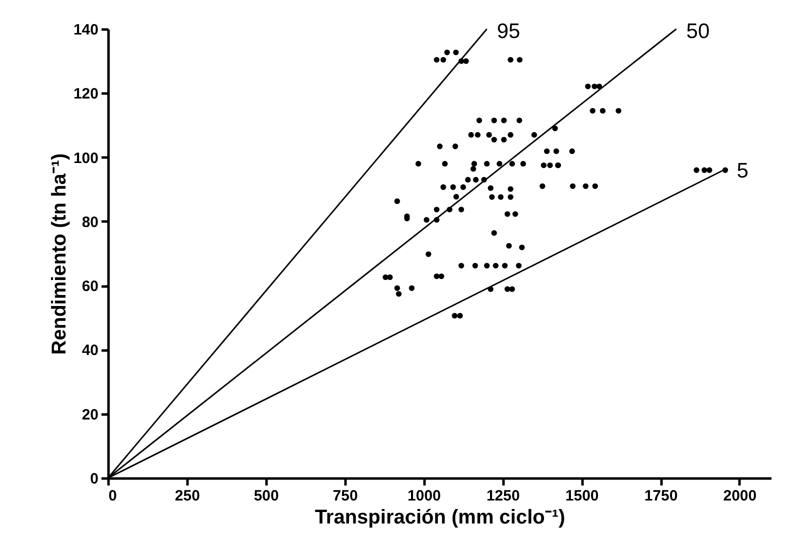 This screenshot has width=793, height=558. Describe the element at coordinates (424, 496) in the screenshot. I see `x-tick-label: 1000` at that location.